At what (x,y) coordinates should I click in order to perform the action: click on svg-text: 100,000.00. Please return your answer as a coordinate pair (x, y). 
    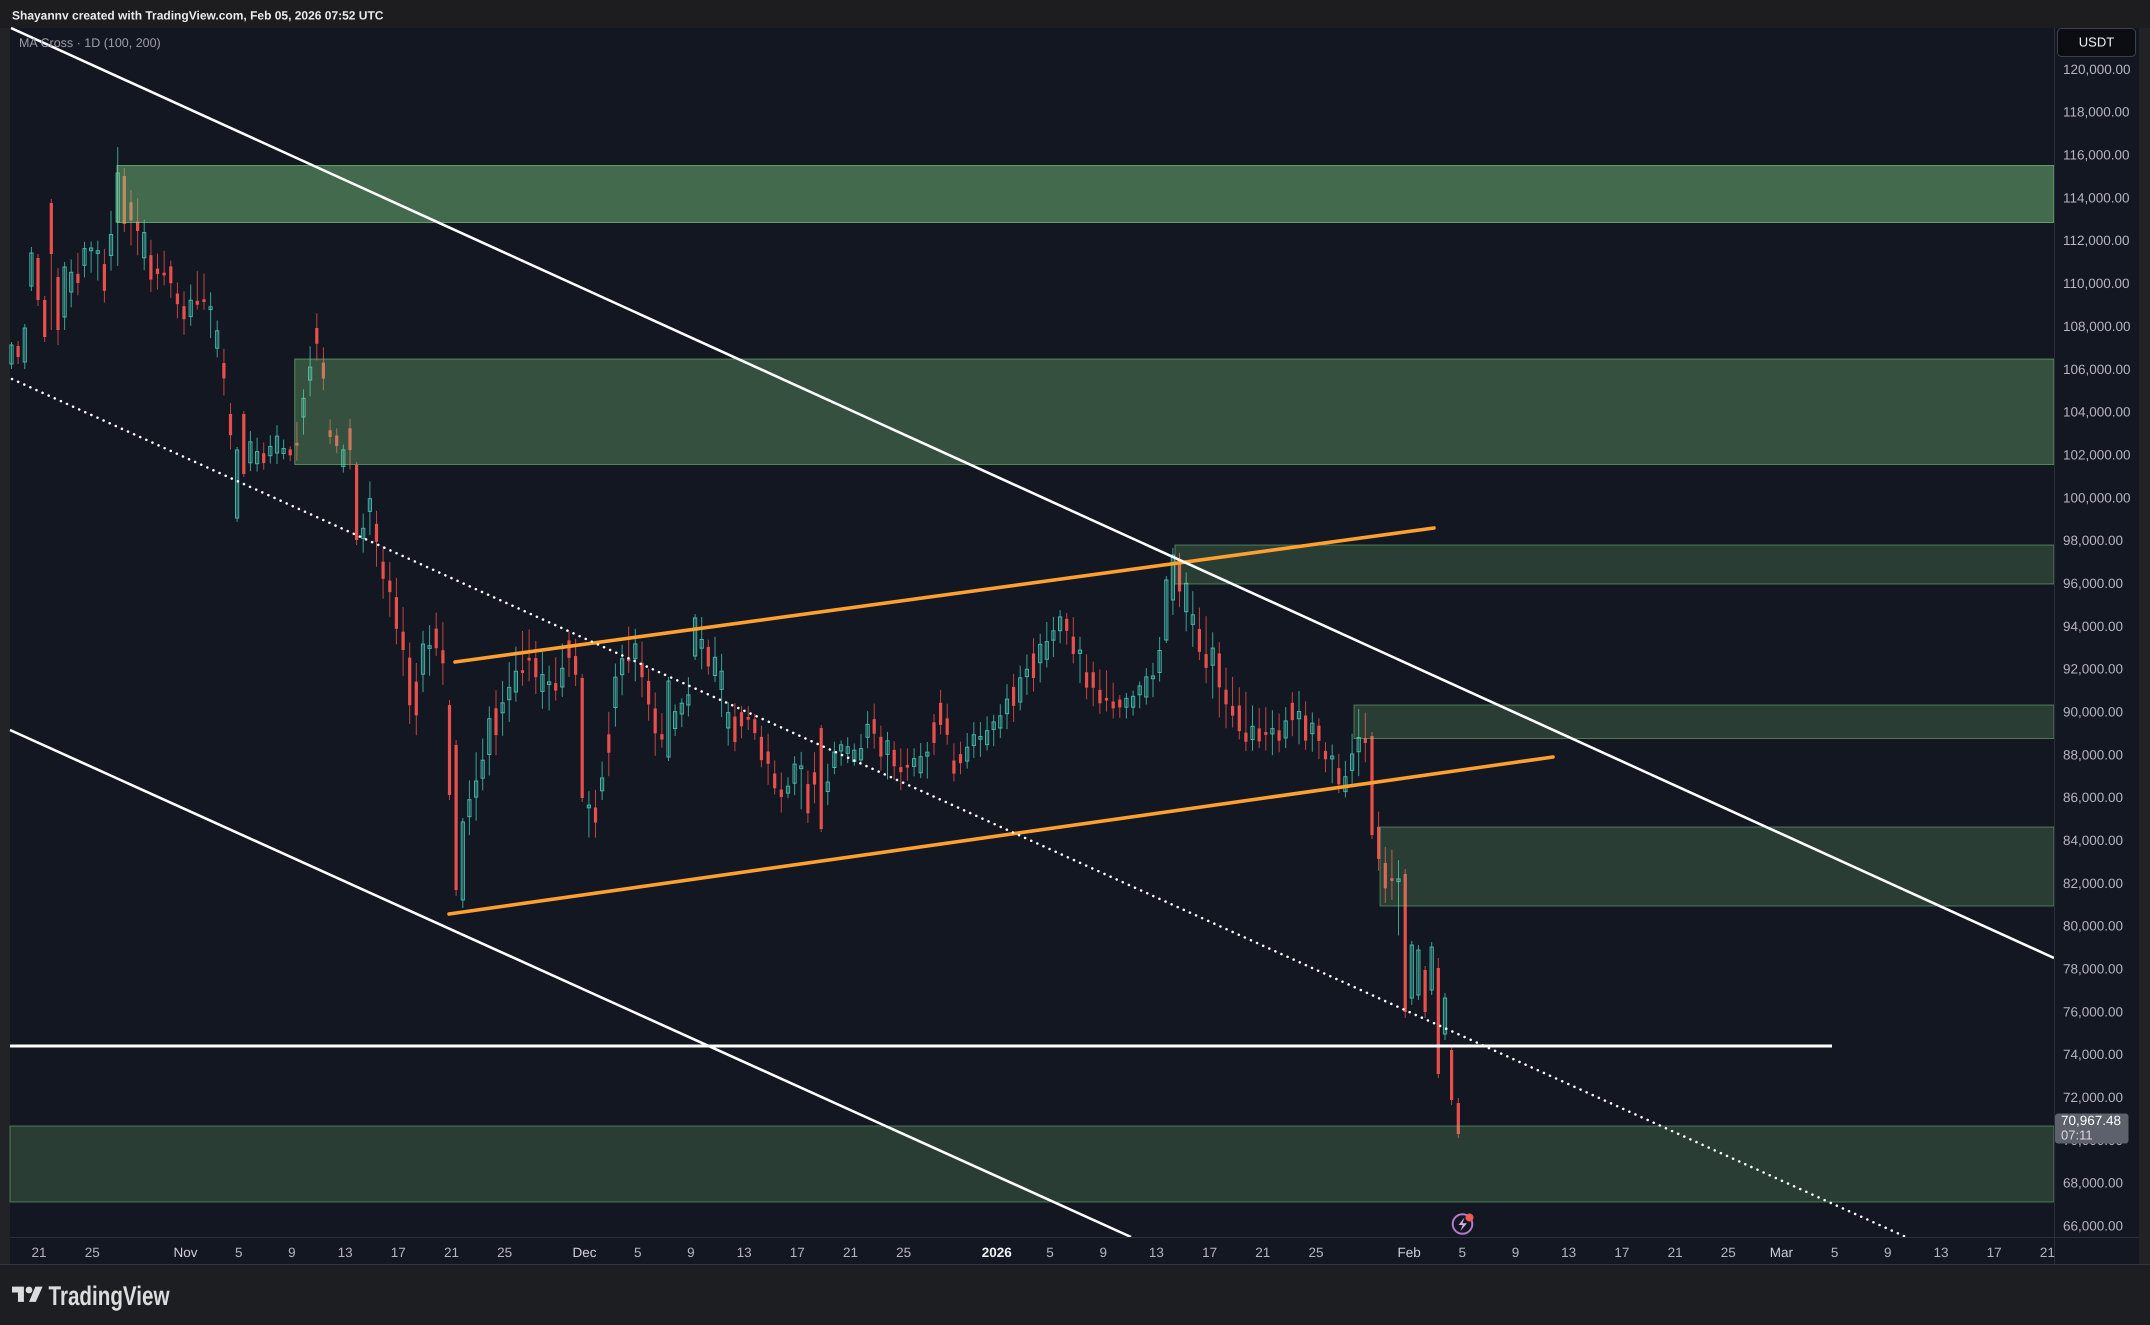
    Looking at the image, I should click on (2097, 497).